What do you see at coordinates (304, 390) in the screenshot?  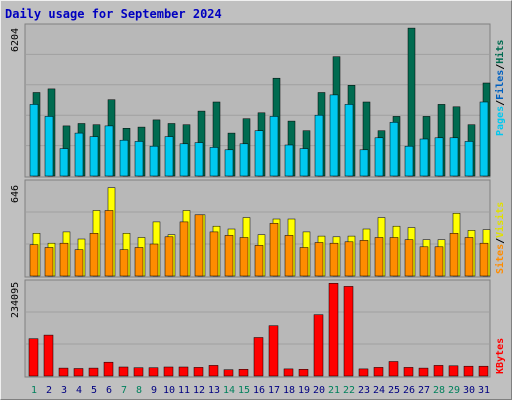 I see `x-tick-label: 19` at bounding box center [304, 390].